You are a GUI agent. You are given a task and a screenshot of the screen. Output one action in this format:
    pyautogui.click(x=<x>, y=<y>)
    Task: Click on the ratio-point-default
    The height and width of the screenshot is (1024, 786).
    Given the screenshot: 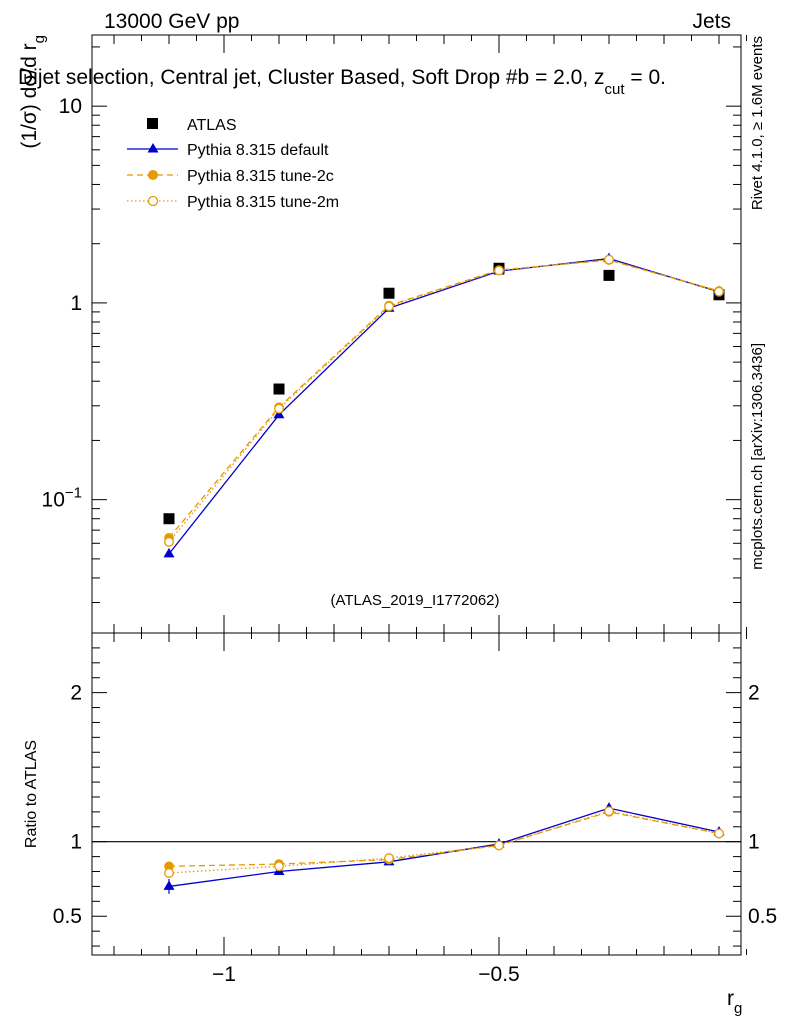 What is the action you would take?
    pyautogui.click(x=169, y=885)
    